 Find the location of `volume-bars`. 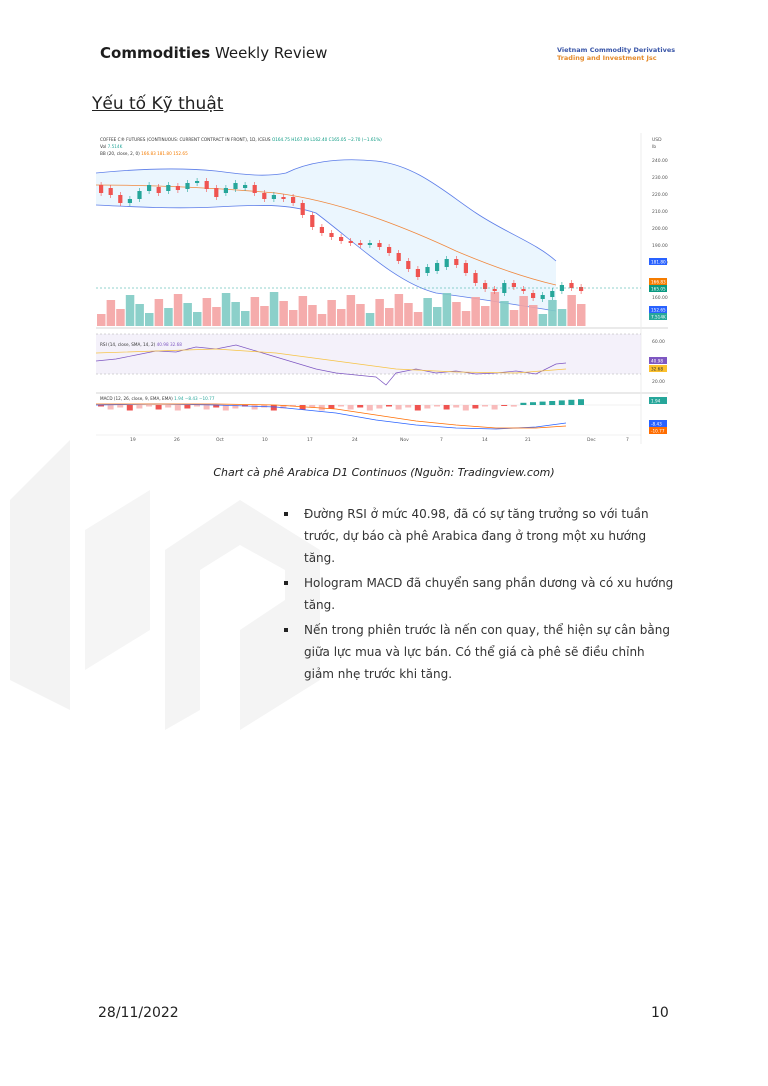

volume-bars is located at coordinates (341, 309).